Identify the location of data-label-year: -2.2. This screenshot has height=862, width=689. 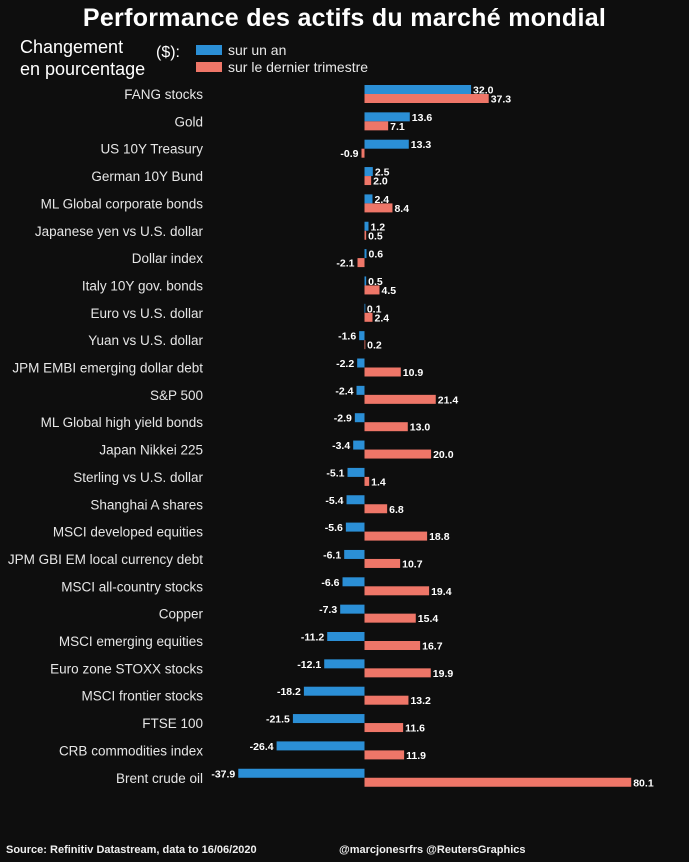
(345, 364).